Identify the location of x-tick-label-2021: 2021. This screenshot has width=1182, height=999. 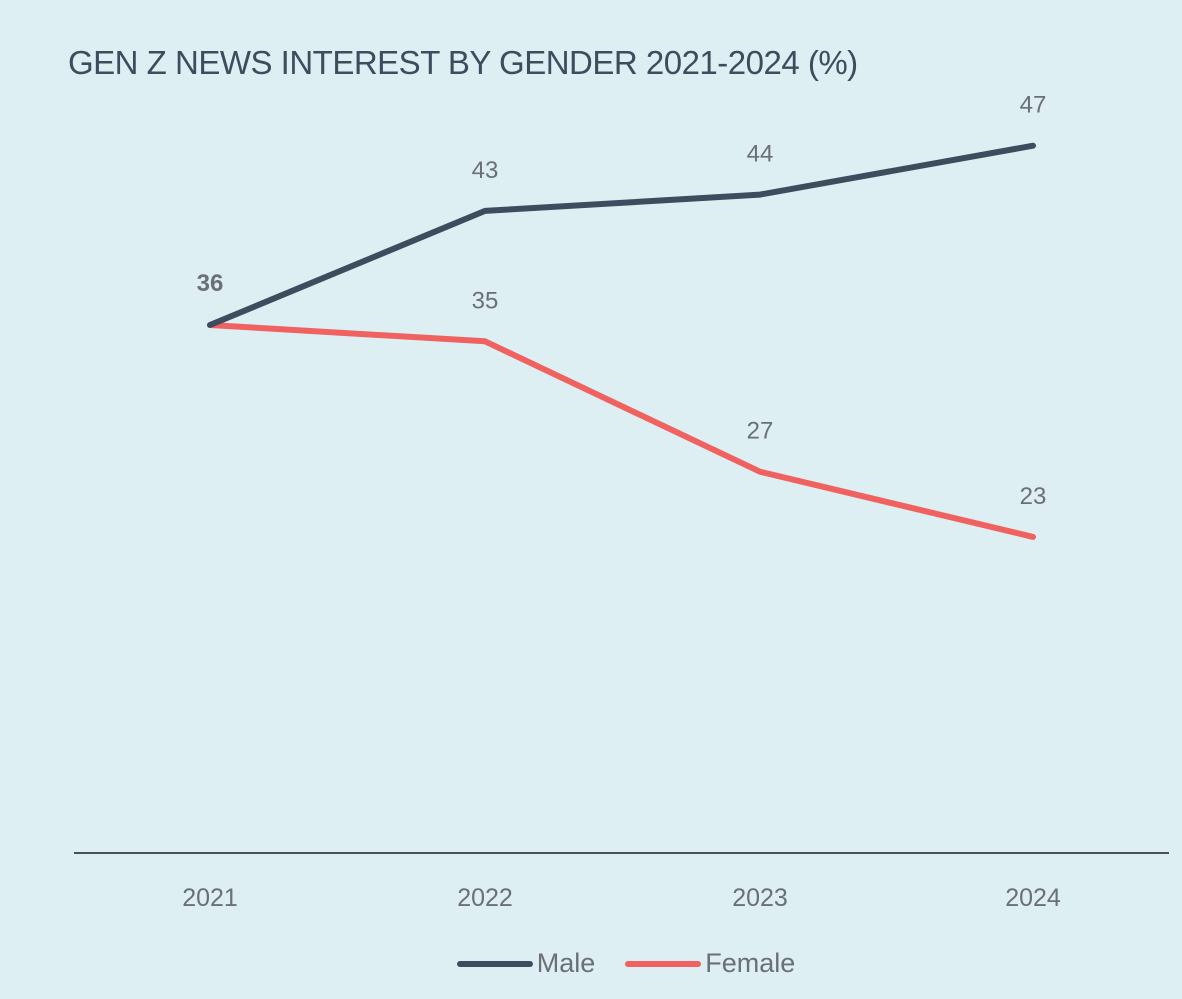
(210, 898).